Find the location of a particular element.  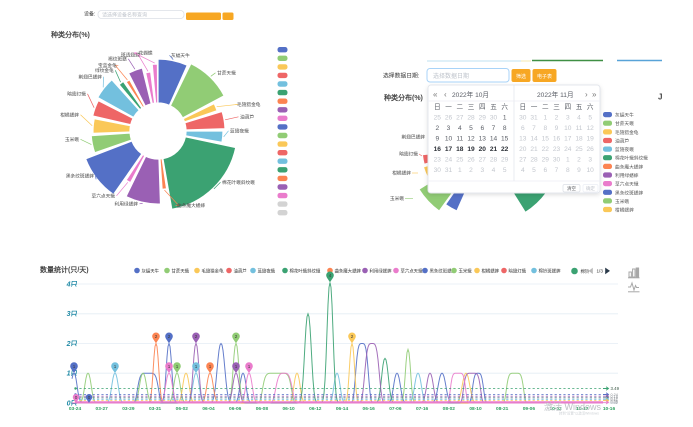

svg-text: 28 is located at coordinates (494, 160).